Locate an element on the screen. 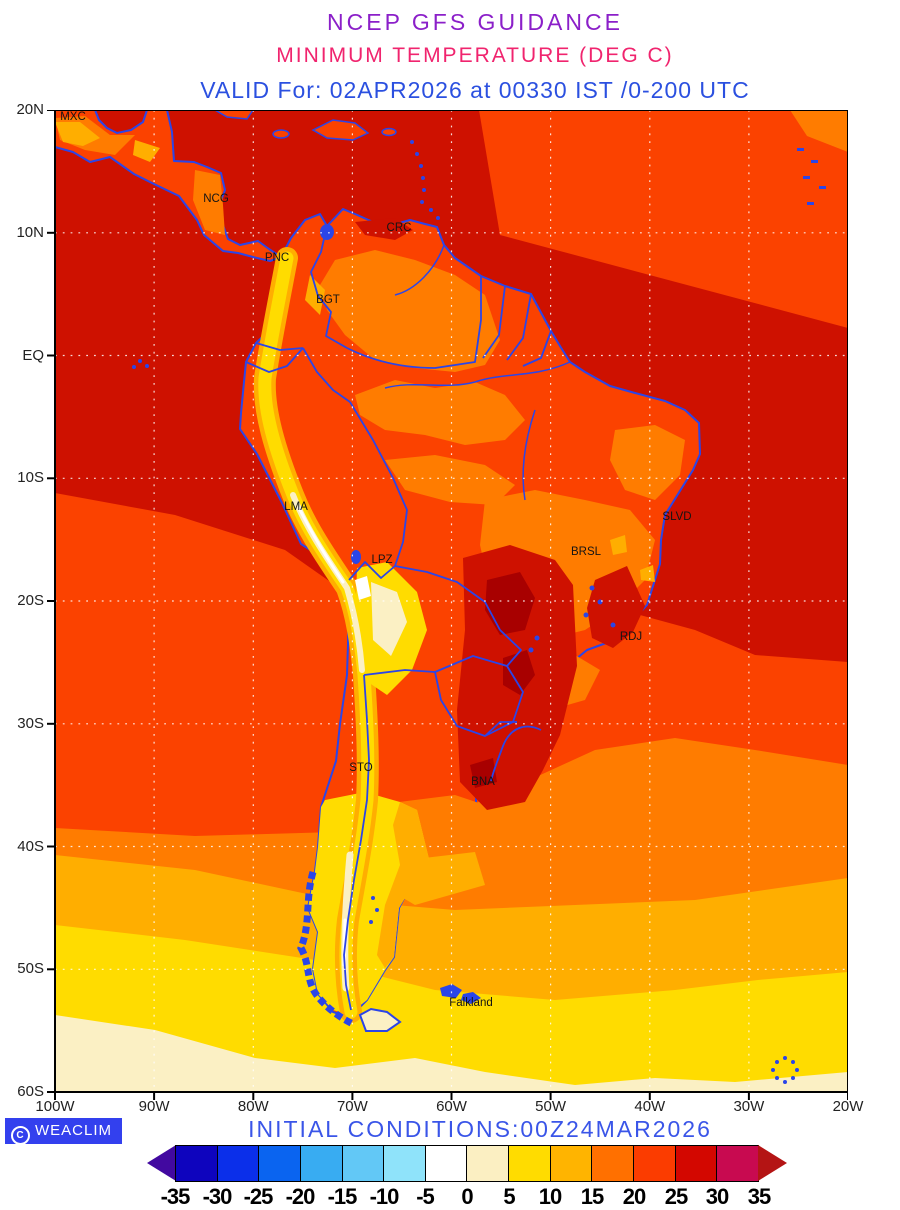  colorbar-tick: -20 is located at coordinates (300, 1196).